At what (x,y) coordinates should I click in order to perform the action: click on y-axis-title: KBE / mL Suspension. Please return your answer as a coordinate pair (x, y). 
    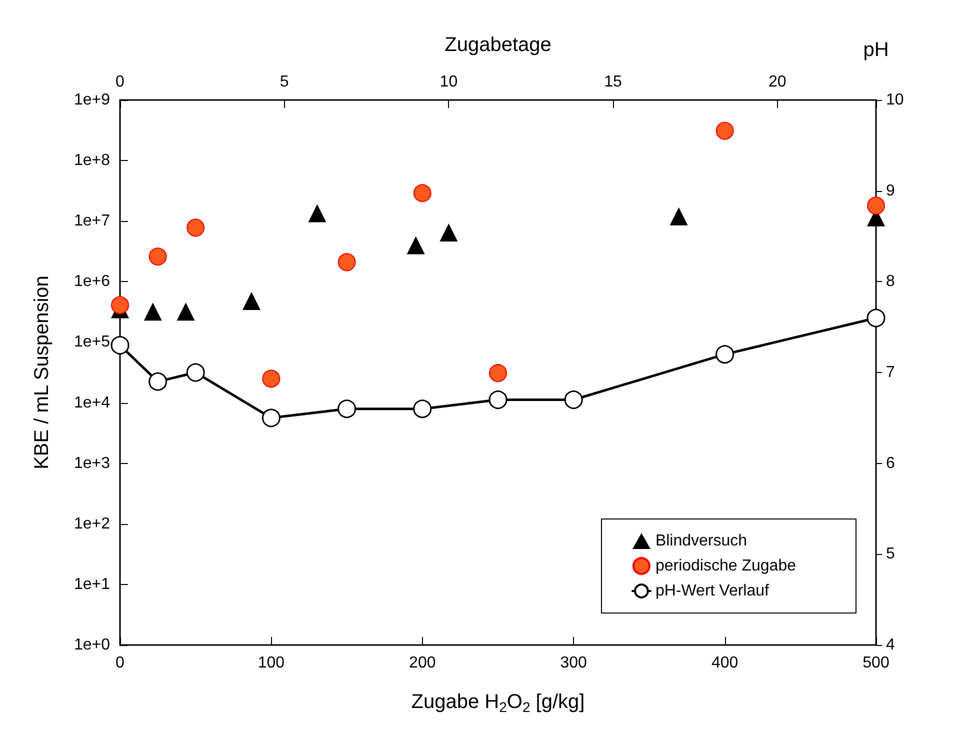
    Looking at the image, I should click on (42, 373).